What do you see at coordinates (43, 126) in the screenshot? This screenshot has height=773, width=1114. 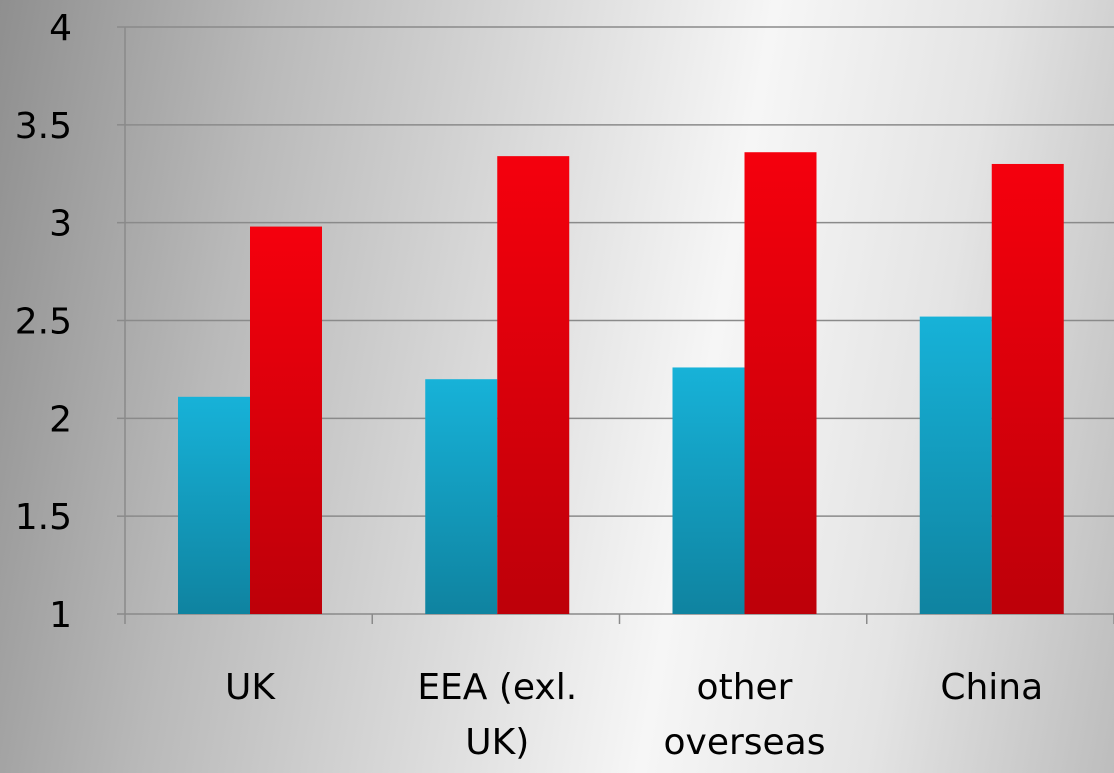 I see `y-tick-label: 3.5` at bounding box center [43, 126].